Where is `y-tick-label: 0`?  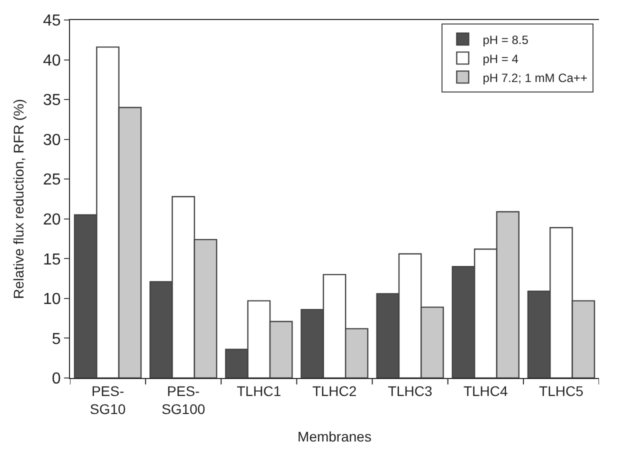
y-tick-label: 0 is located at coordinates (56, 379).